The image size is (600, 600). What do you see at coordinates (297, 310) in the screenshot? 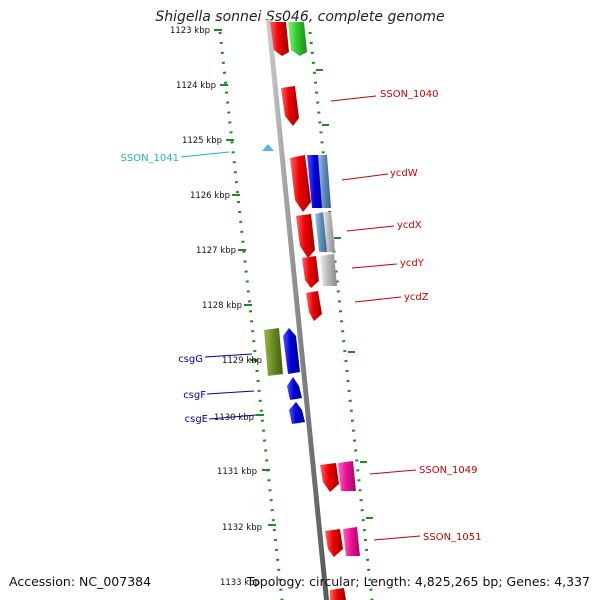
I see `genome-backbone` at bounding box center [297, 310].